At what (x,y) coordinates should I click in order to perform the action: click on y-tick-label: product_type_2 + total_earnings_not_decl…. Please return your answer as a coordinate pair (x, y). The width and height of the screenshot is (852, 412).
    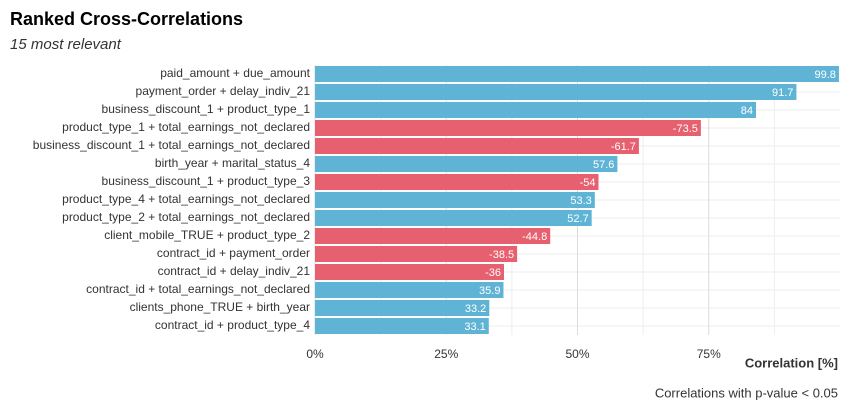
    Looking at the image, I should click on (186, 217).